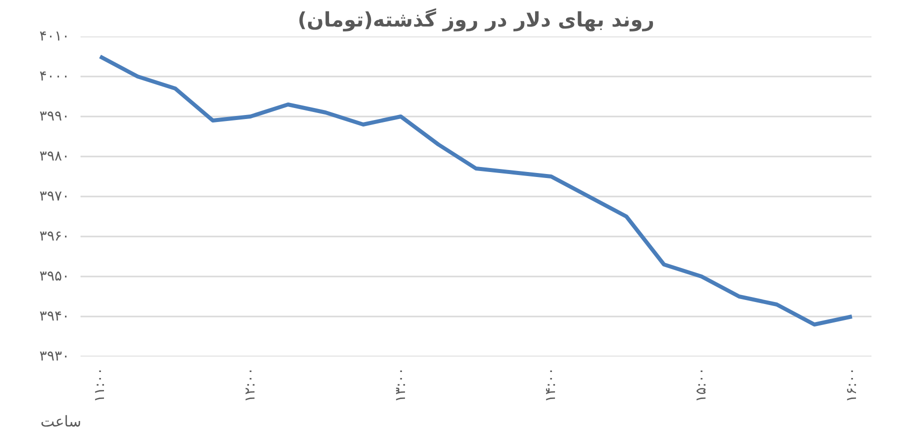 Image resolution: width=900 pixels, height=439 pixels. What do you see at coordinates (54, 36) in the screenshot?
I see `y-tick-label: ۴۰۱۰` at bounding box center [54, 36].